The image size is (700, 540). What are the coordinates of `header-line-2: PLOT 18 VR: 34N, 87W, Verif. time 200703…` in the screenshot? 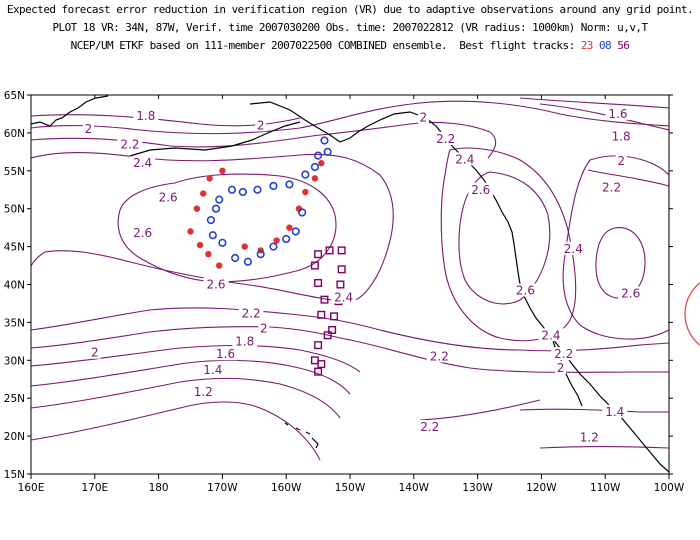 It's located at (350, 27).